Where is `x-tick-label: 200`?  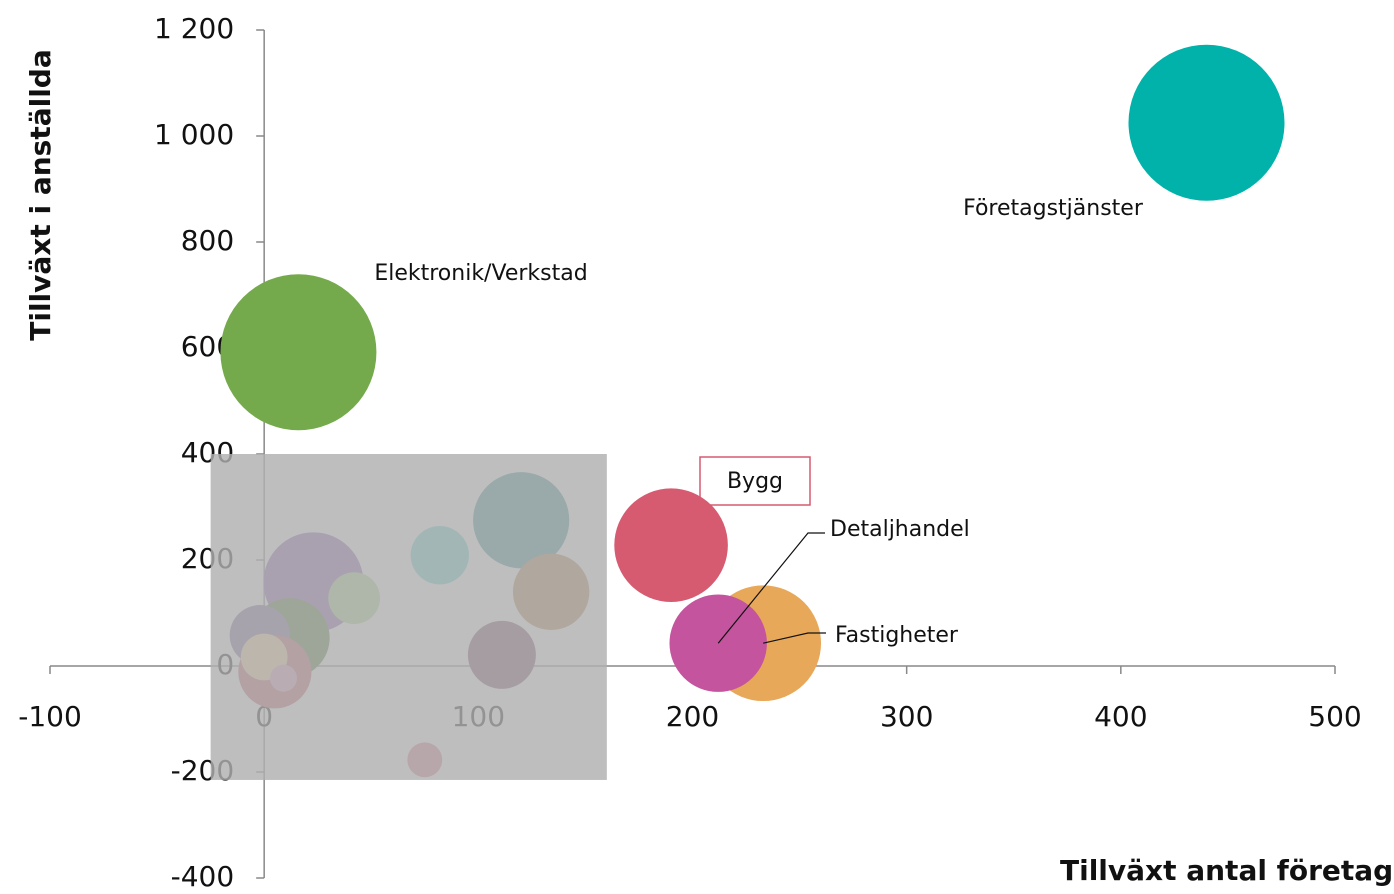
x-tick-label: 200 is located at coordinates (692, 716).